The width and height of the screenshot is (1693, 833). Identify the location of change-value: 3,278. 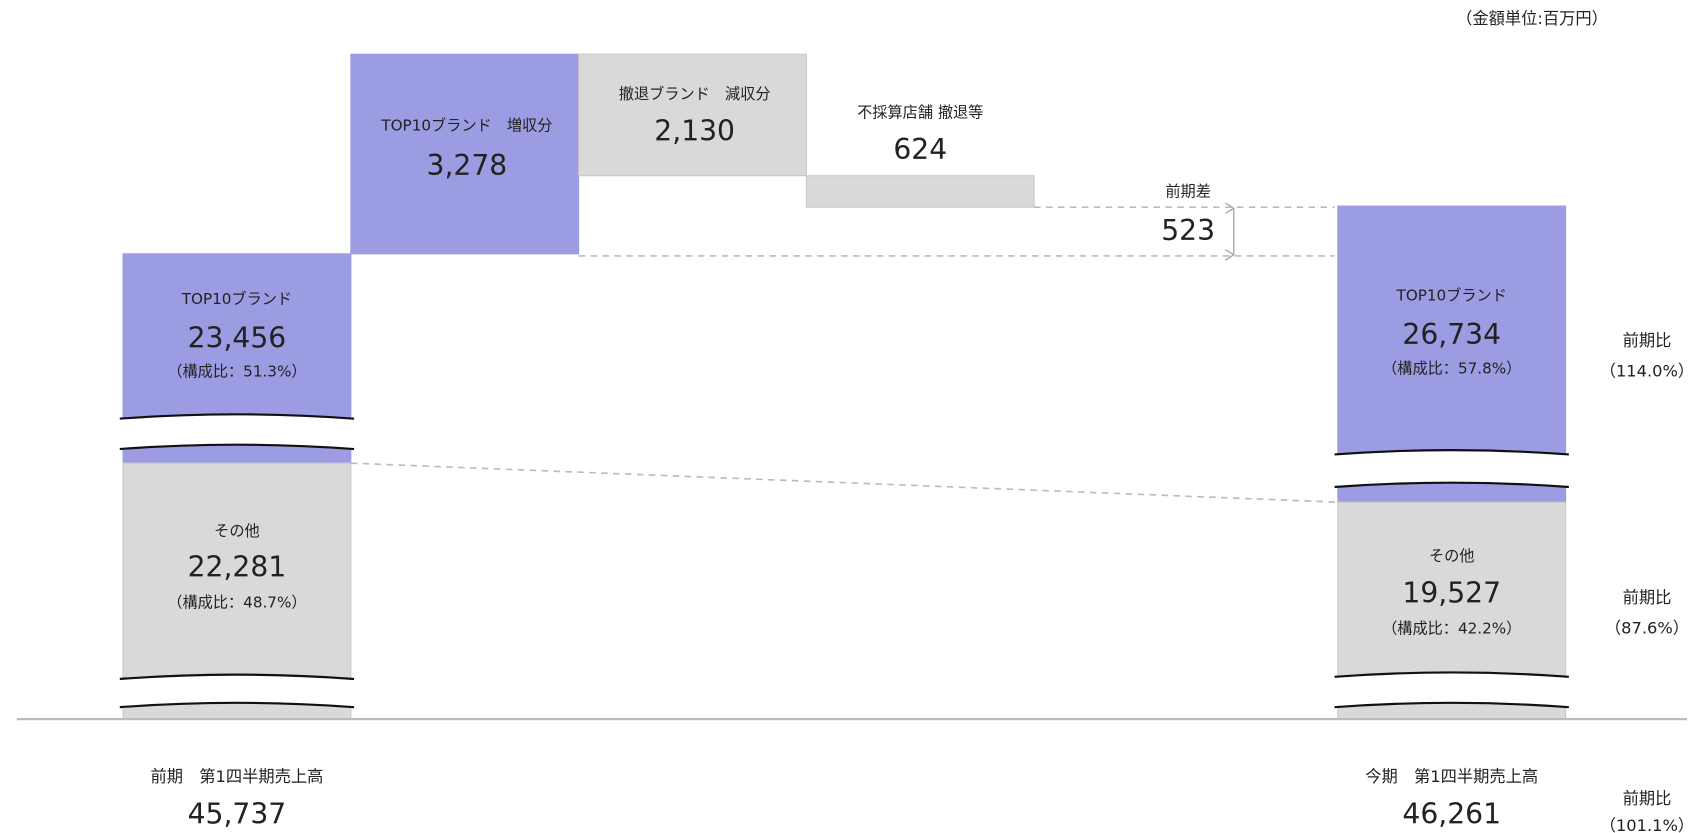
(467, 165).